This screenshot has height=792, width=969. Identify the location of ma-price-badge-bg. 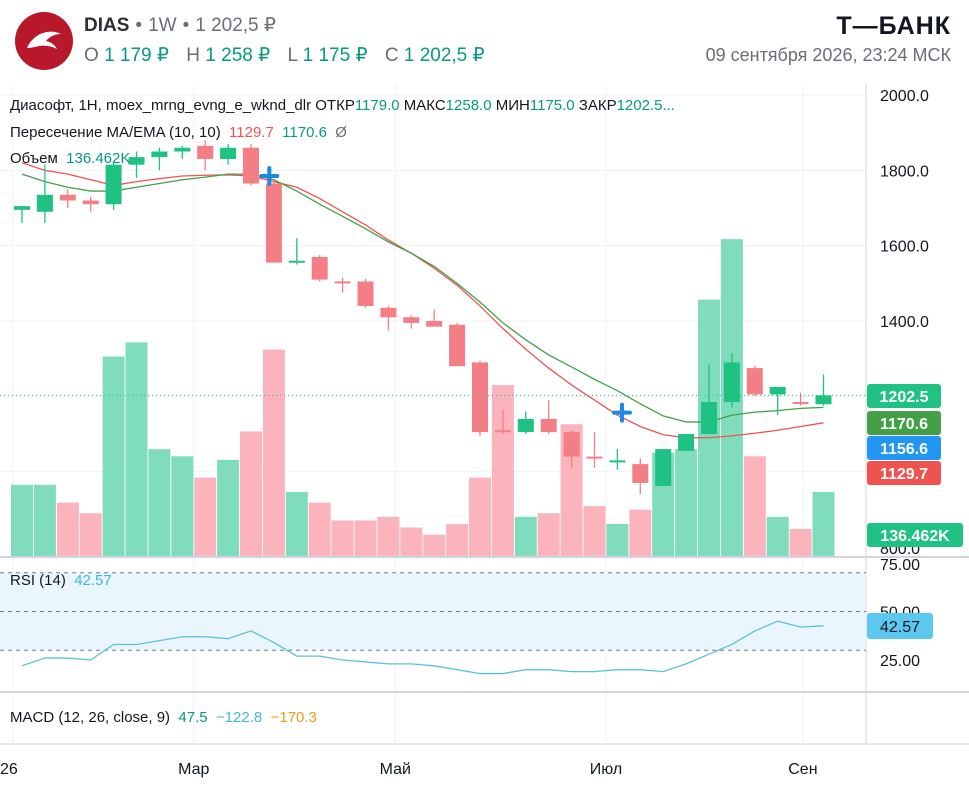
(904, 473).